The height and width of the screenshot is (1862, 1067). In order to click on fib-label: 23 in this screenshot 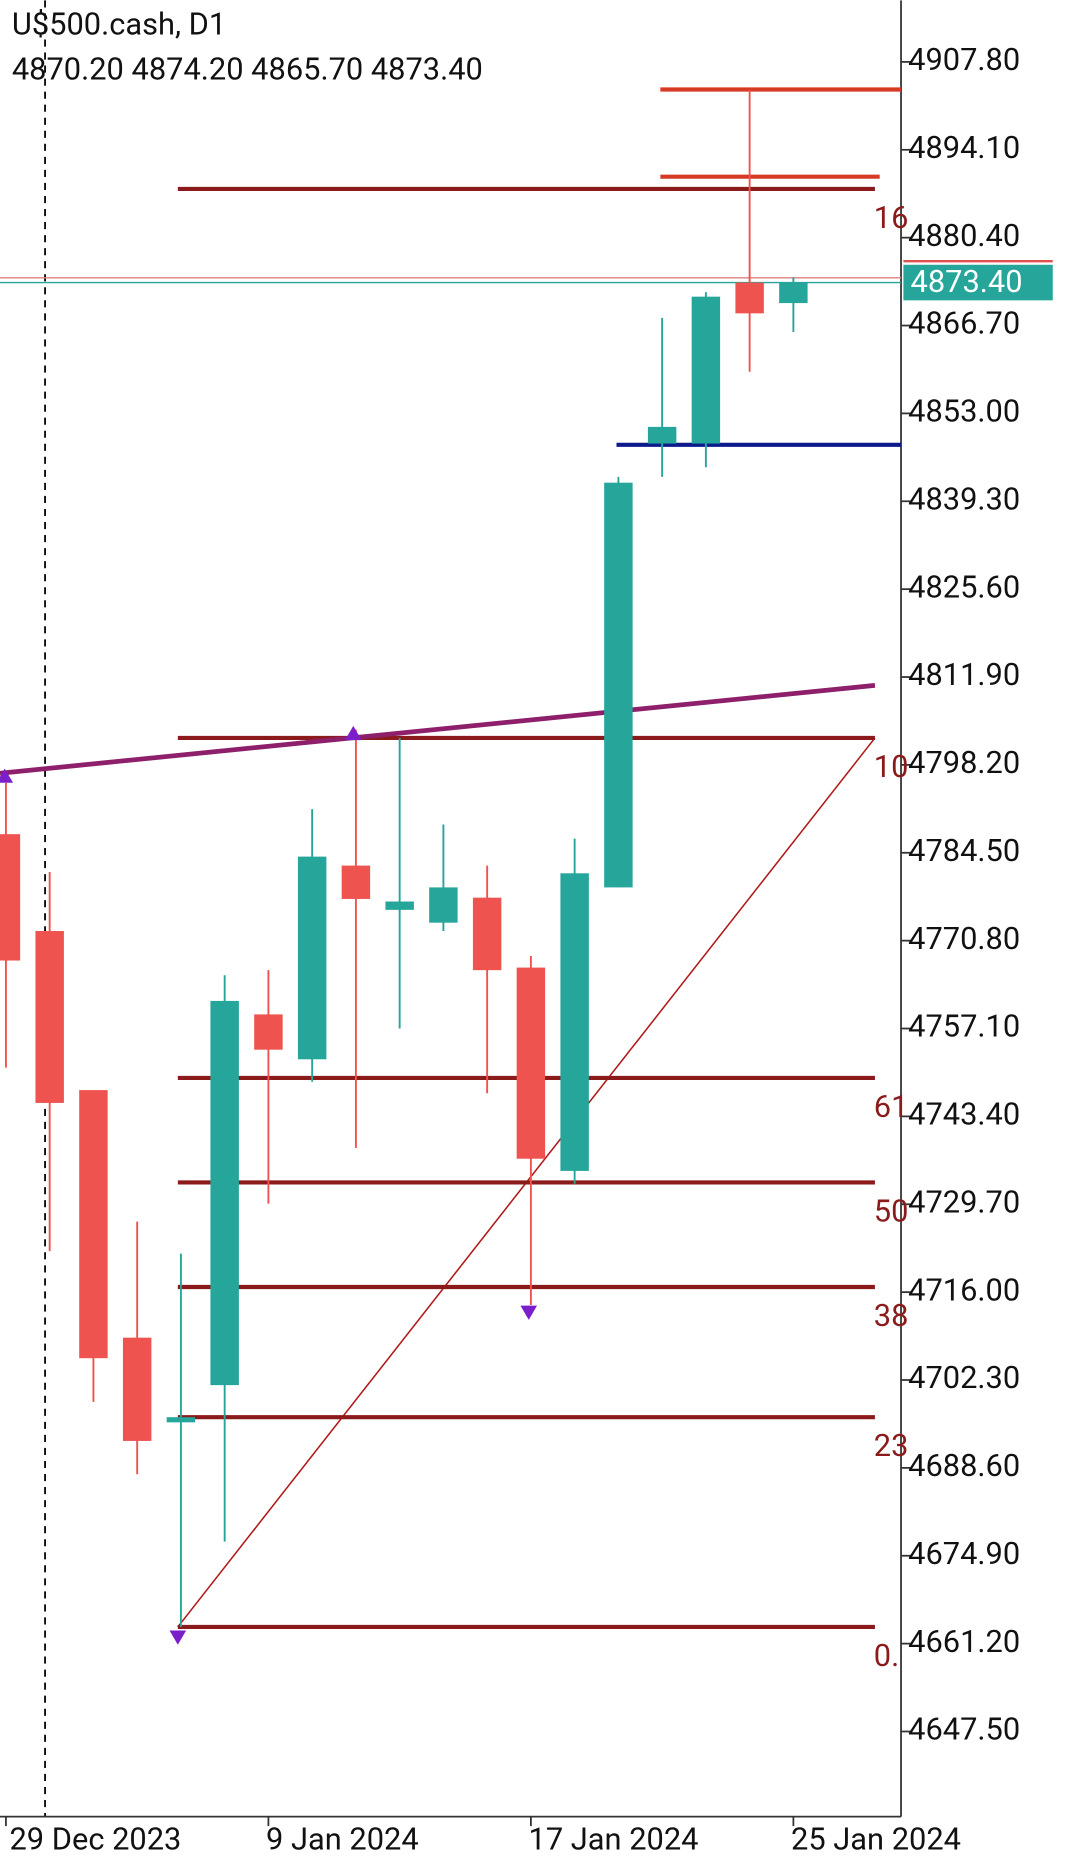, I will do `click(891, 1445)`.